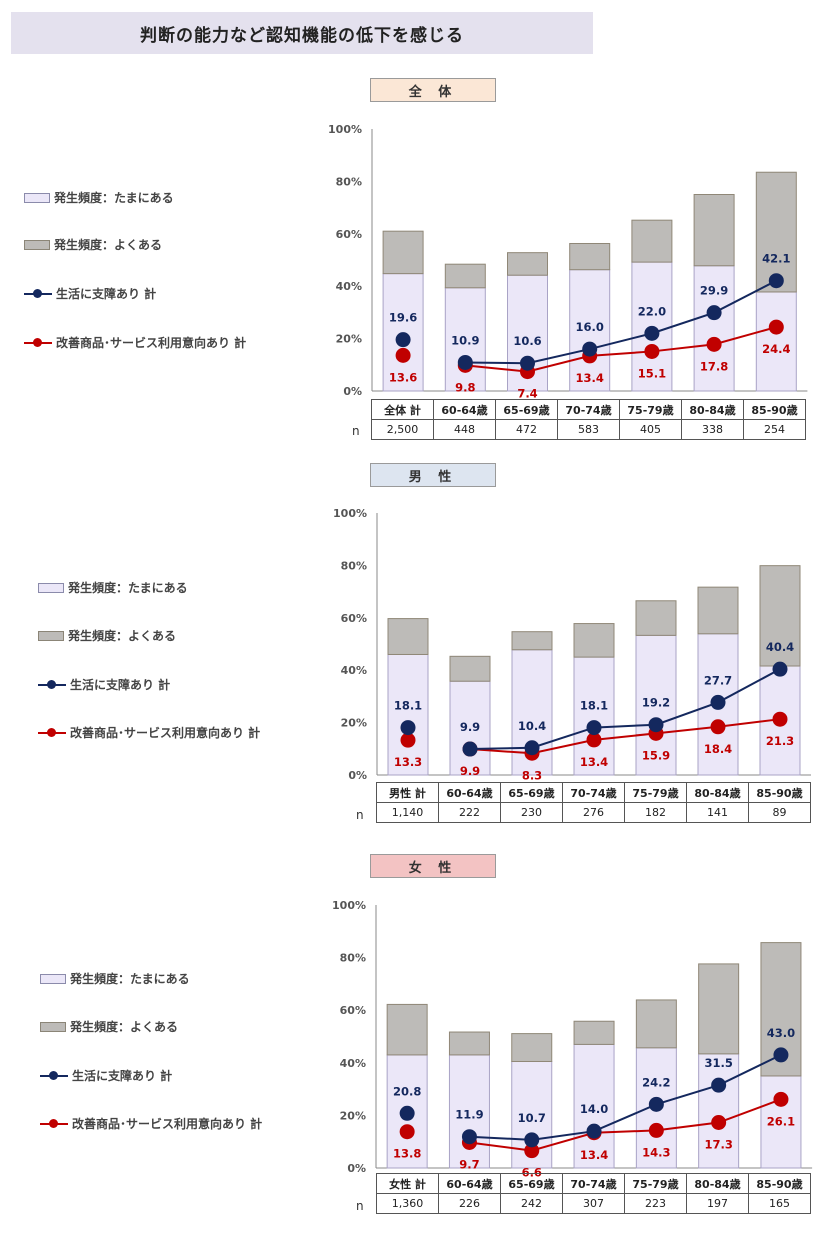 This screenshot has width=821, height=1237. I want to click on red-data-label: 24.4, so click(776, 349).